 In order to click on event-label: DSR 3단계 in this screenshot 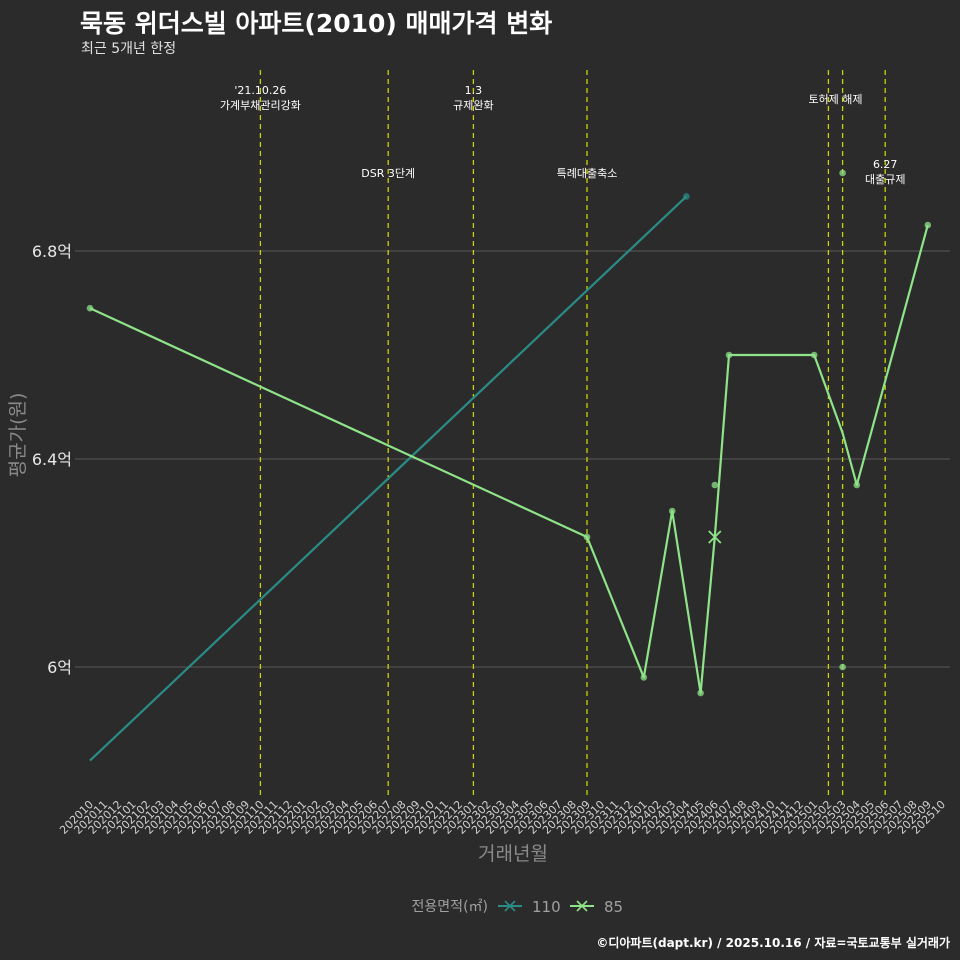, I will do `click(388, 173)`.